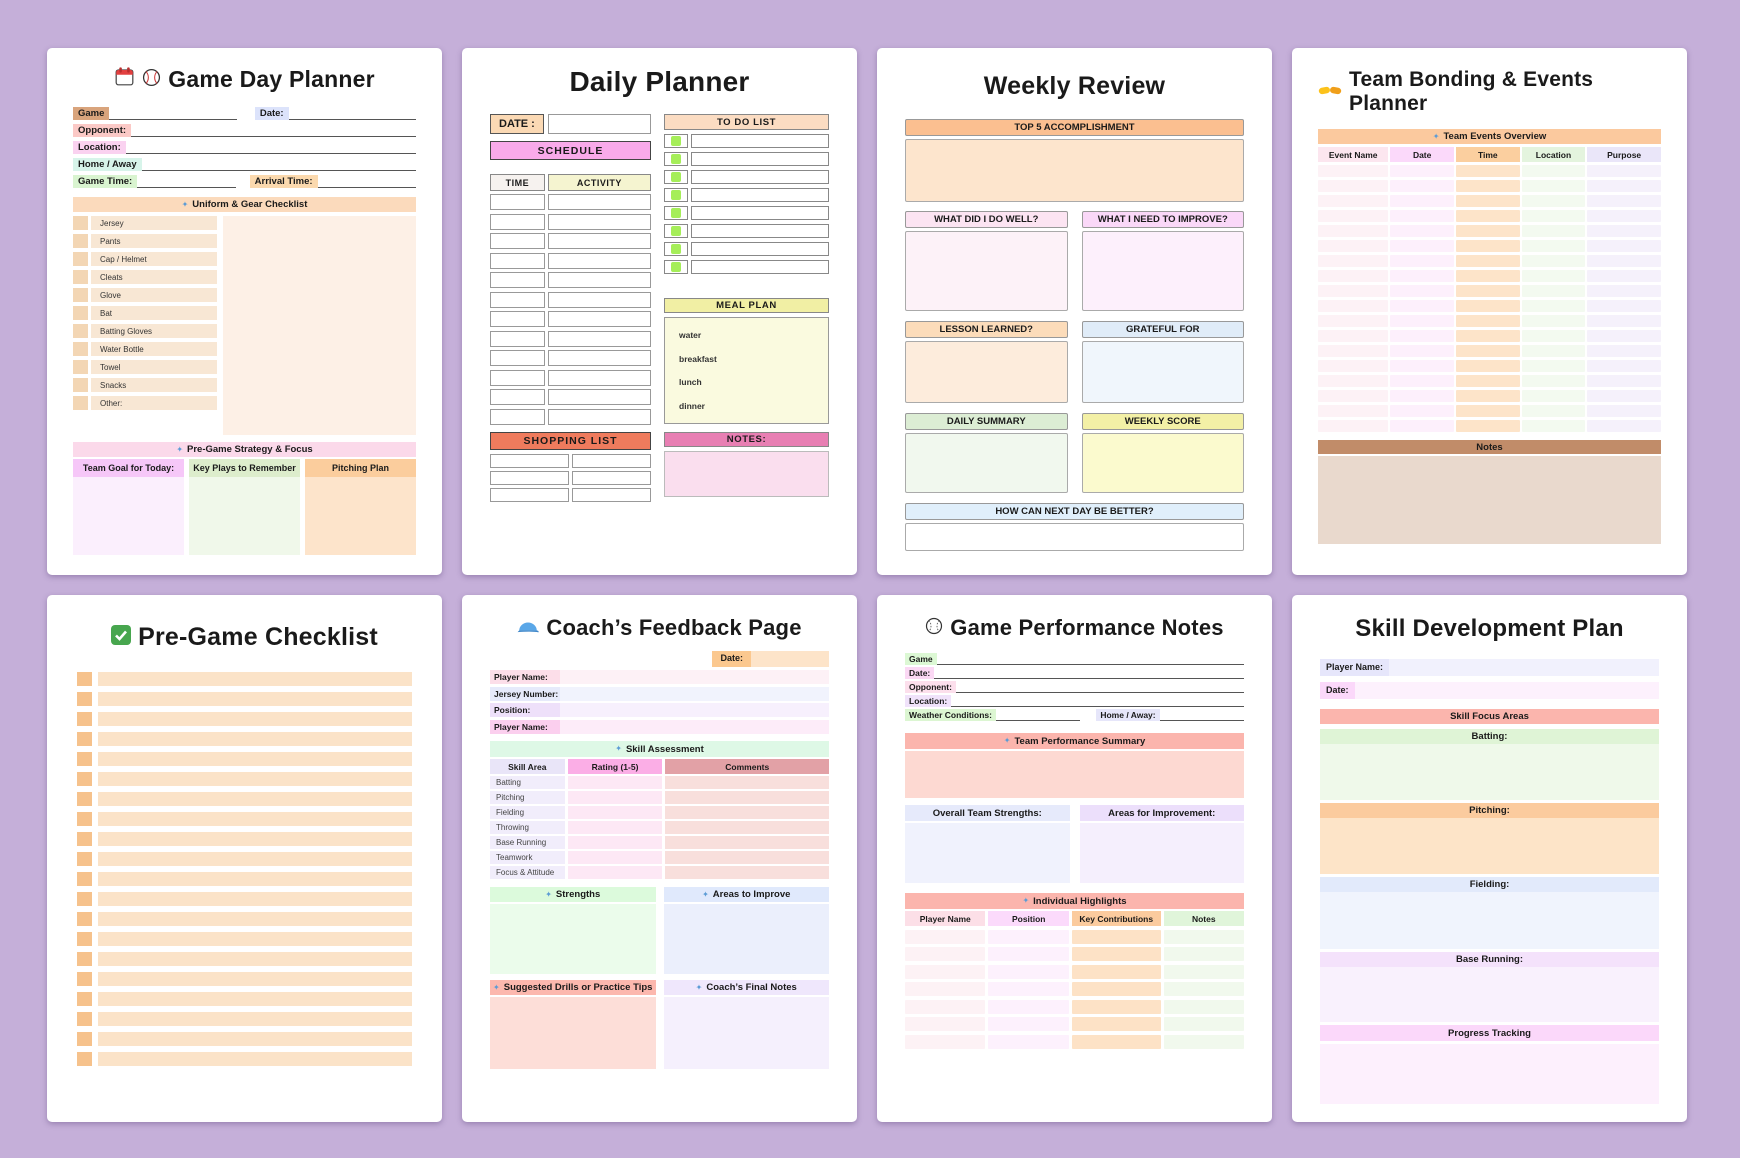  I want to click on player-name-cell, so click(945, 1006).